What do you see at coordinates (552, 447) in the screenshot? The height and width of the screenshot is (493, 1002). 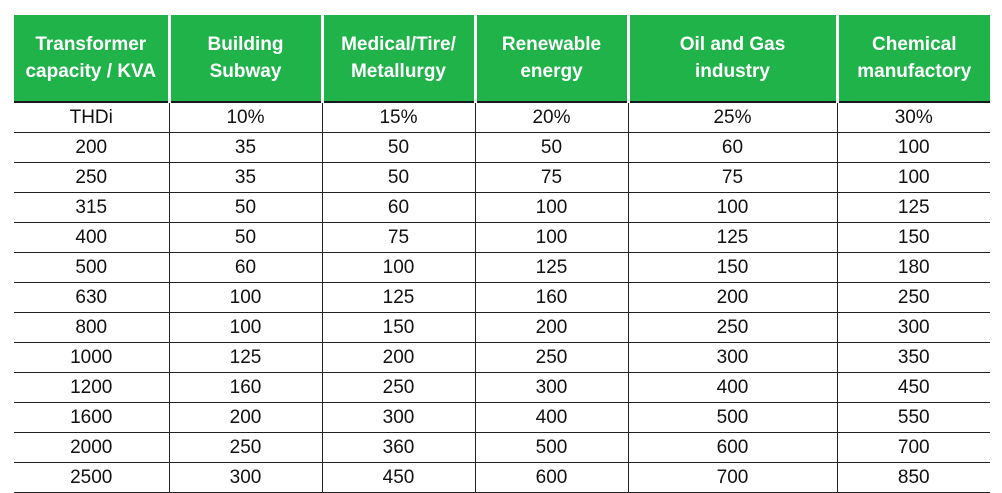 I see `cell-renewable-energy: 500` at bounding box center [552, 447].